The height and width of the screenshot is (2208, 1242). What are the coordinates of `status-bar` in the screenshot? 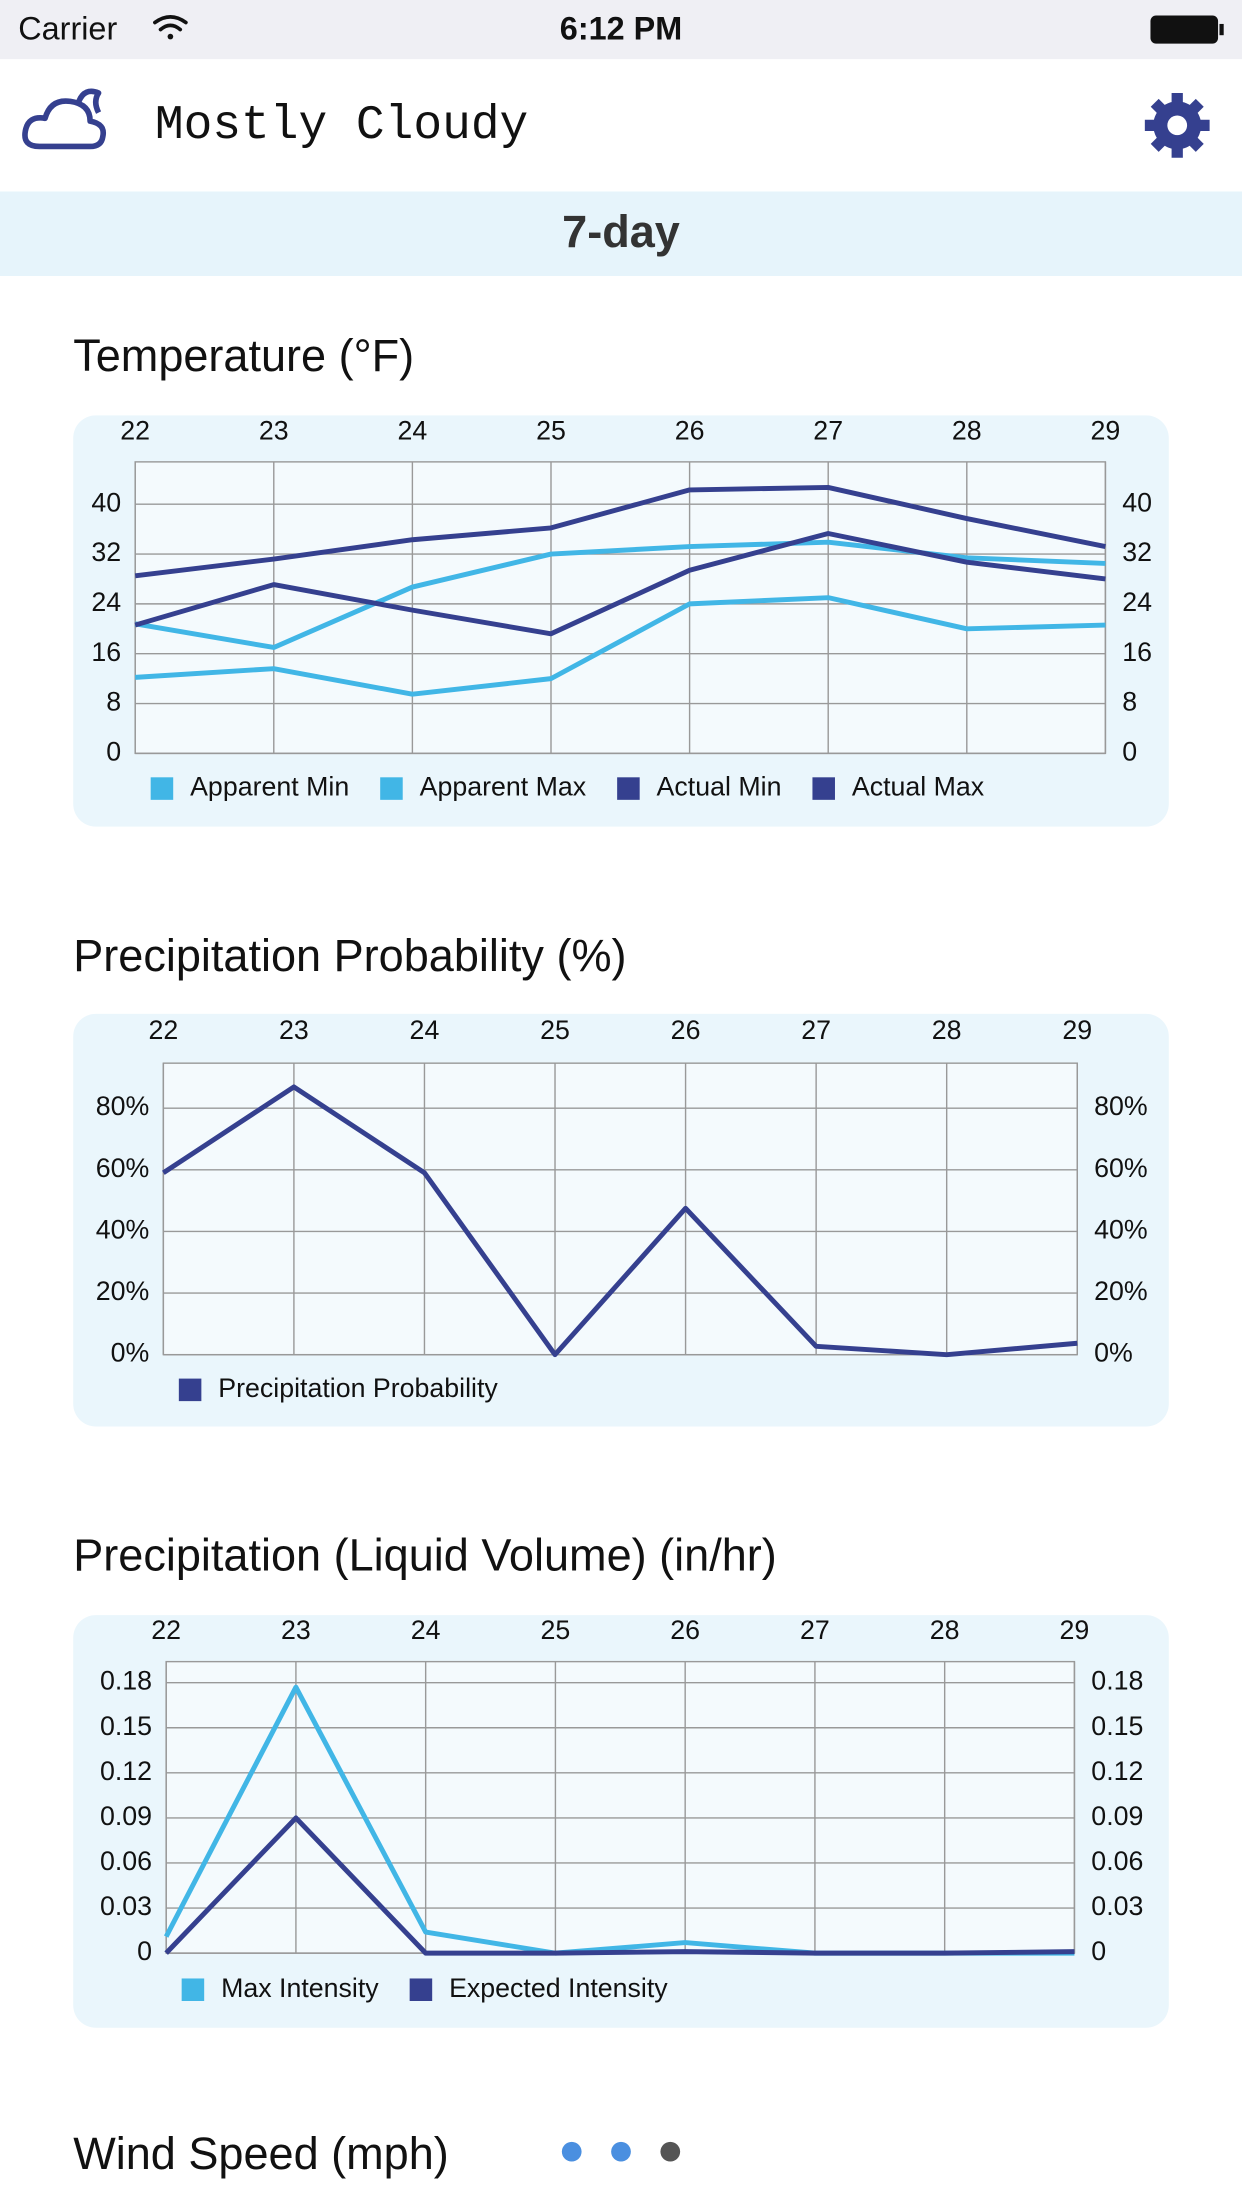 It's located at (621, 30).